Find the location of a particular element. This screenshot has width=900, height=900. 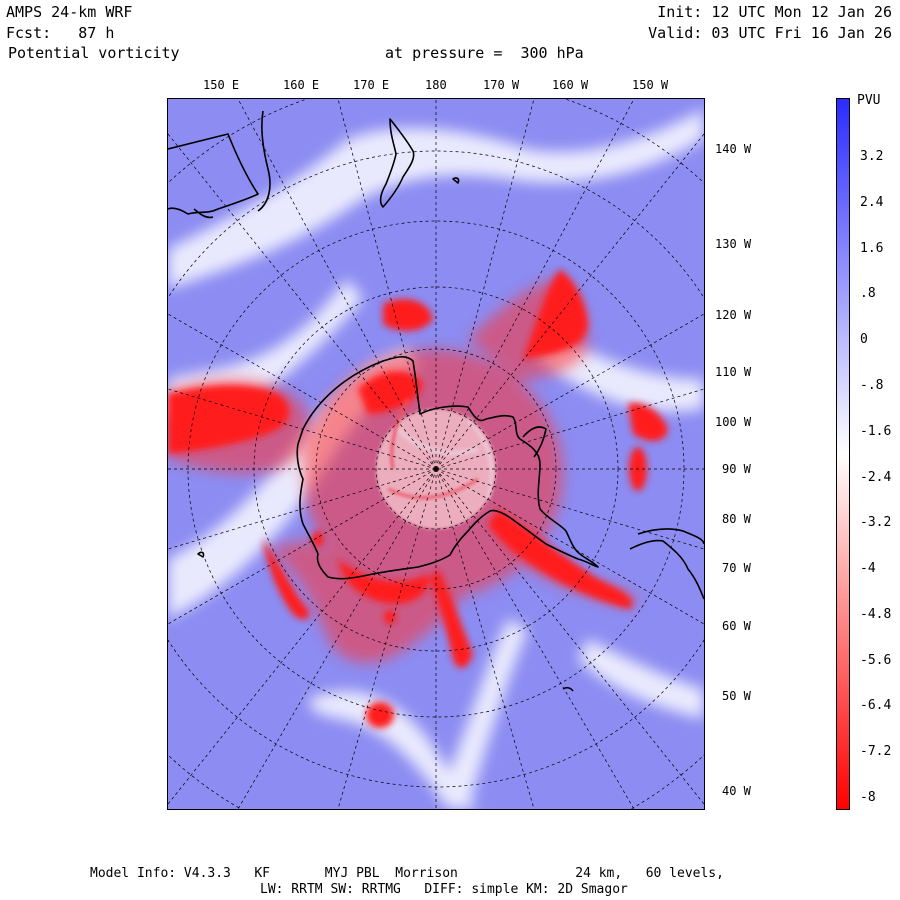

valid-time: Valid: 03 UTC Fri 16 Jan 26 is located at coordinates (770, 33).